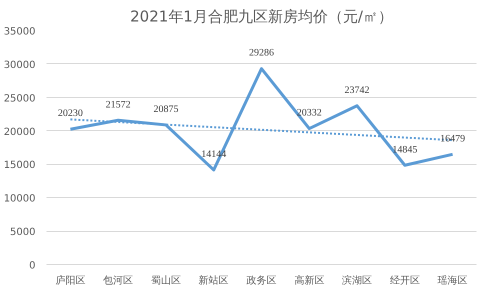  What do you see at coordinates (213, 280) in the screenshot?
I see `x-tick-label: 新站区` at bounding box center [213, 280].